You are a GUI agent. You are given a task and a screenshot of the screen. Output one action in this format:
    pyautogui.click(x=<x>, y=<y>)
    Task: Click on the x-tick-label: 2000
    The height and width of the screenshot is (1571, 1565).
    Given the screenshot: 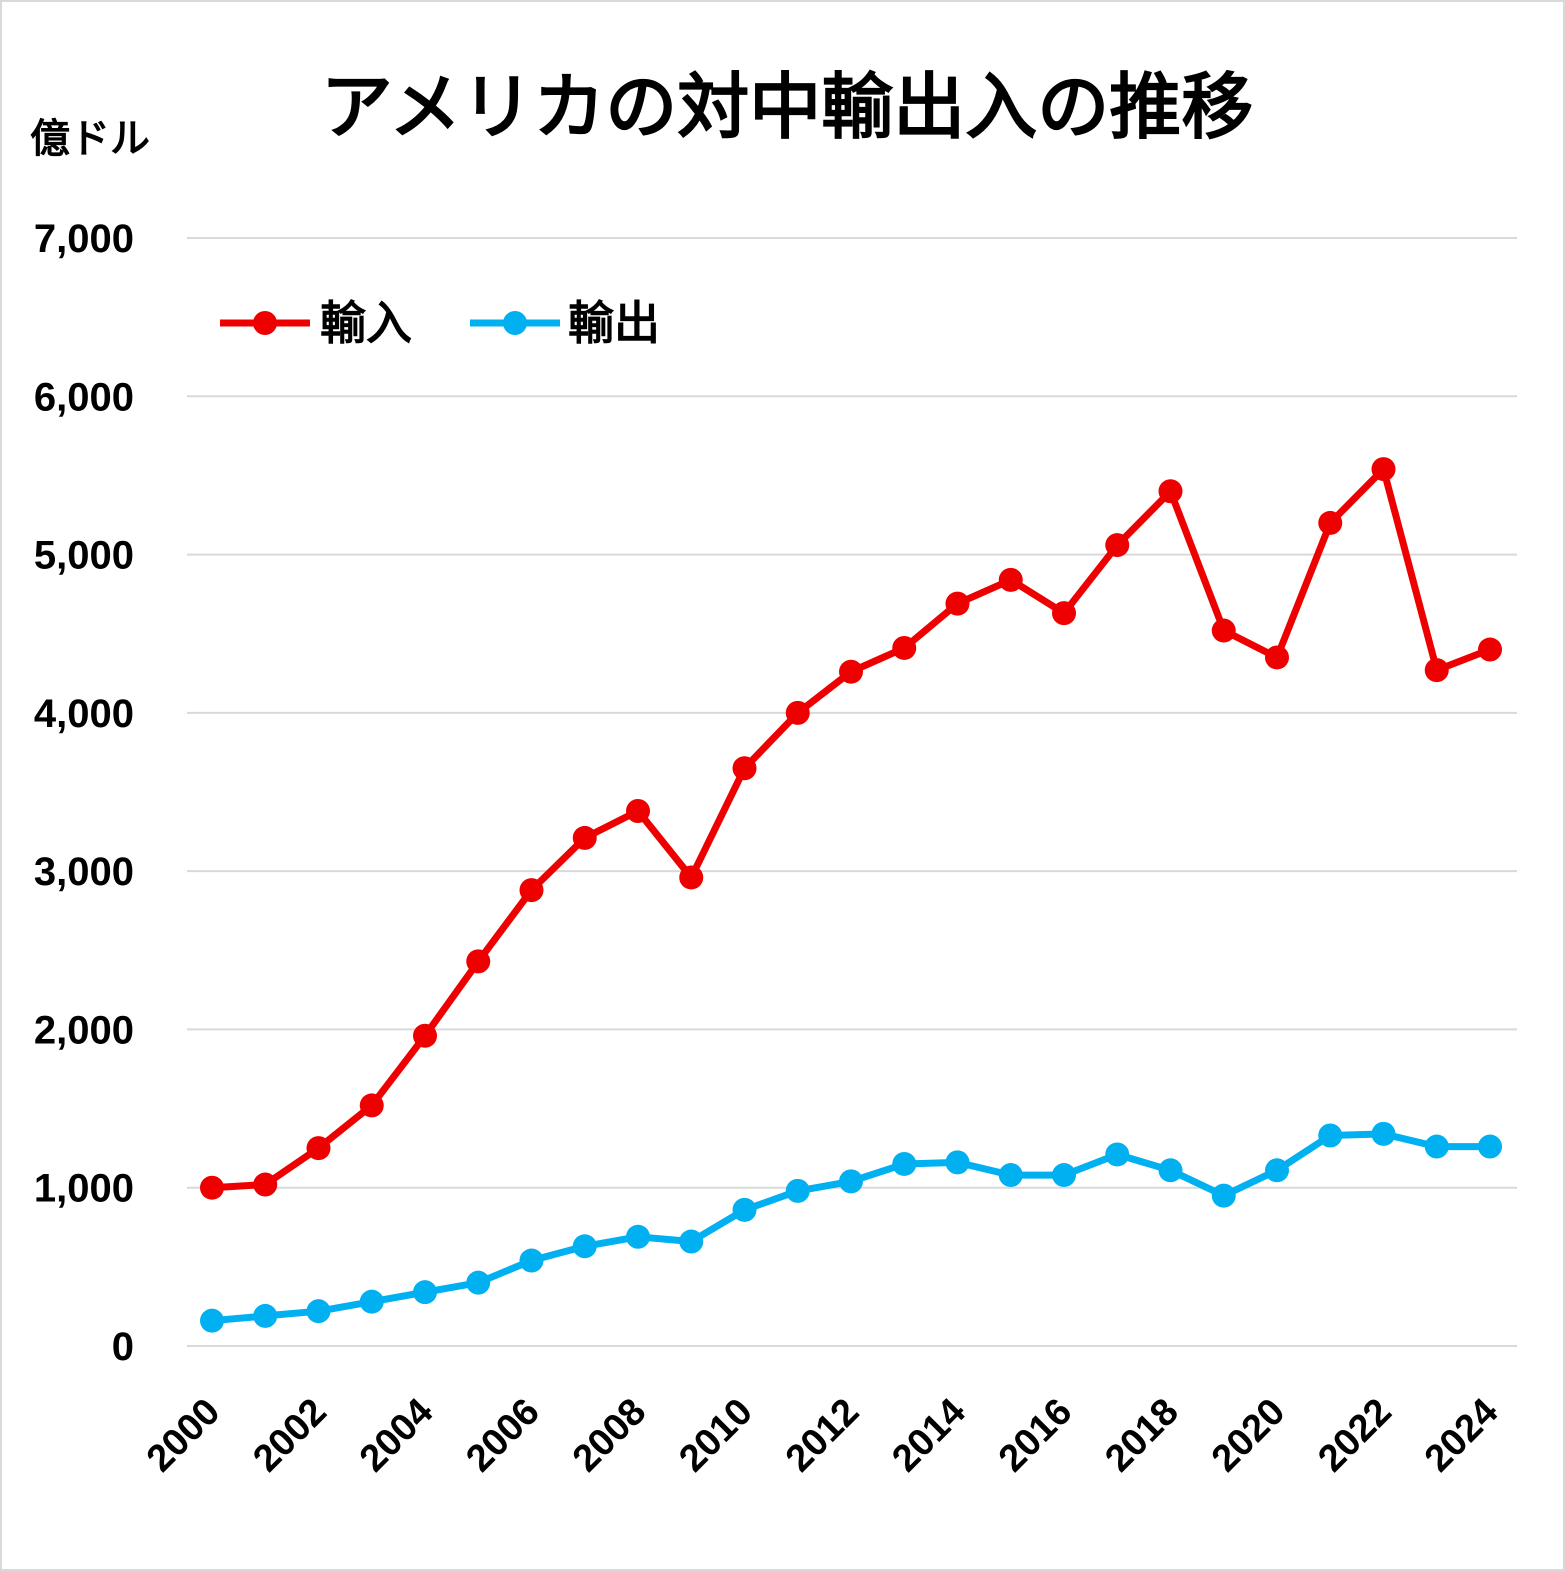 What is the action you would take?
    pyautogui.click(x=183, y=1435)
    